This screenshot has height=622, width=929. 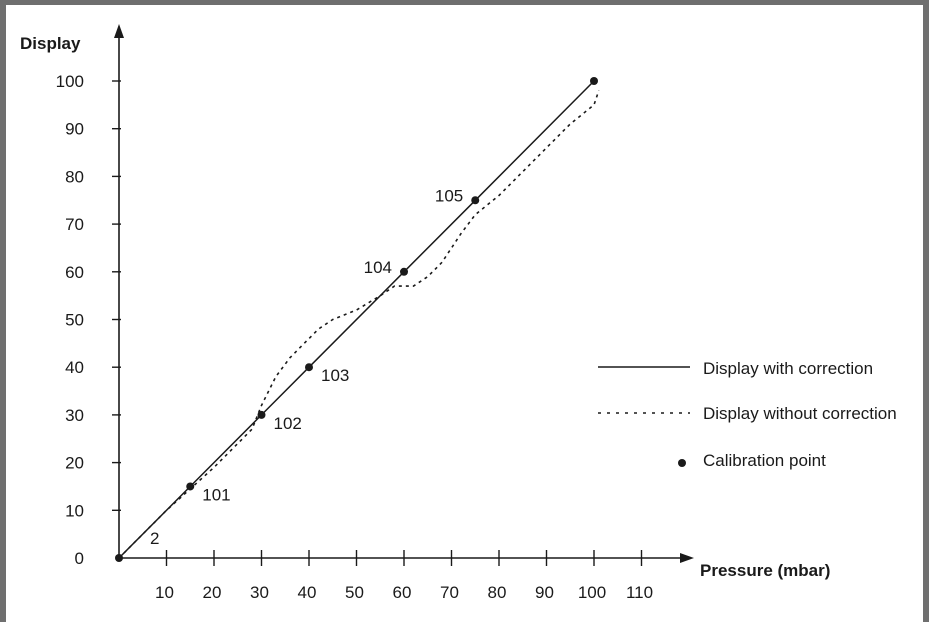 I want to click on y-tick-label: 100, so click(x=70, y=81).